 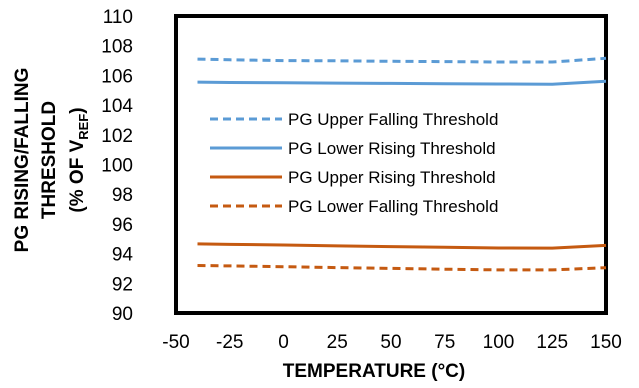 What do you see at coordinates (118, 17) in the screenshot?
I see `y-tick-label: 110` at bounding box center [118, 17].